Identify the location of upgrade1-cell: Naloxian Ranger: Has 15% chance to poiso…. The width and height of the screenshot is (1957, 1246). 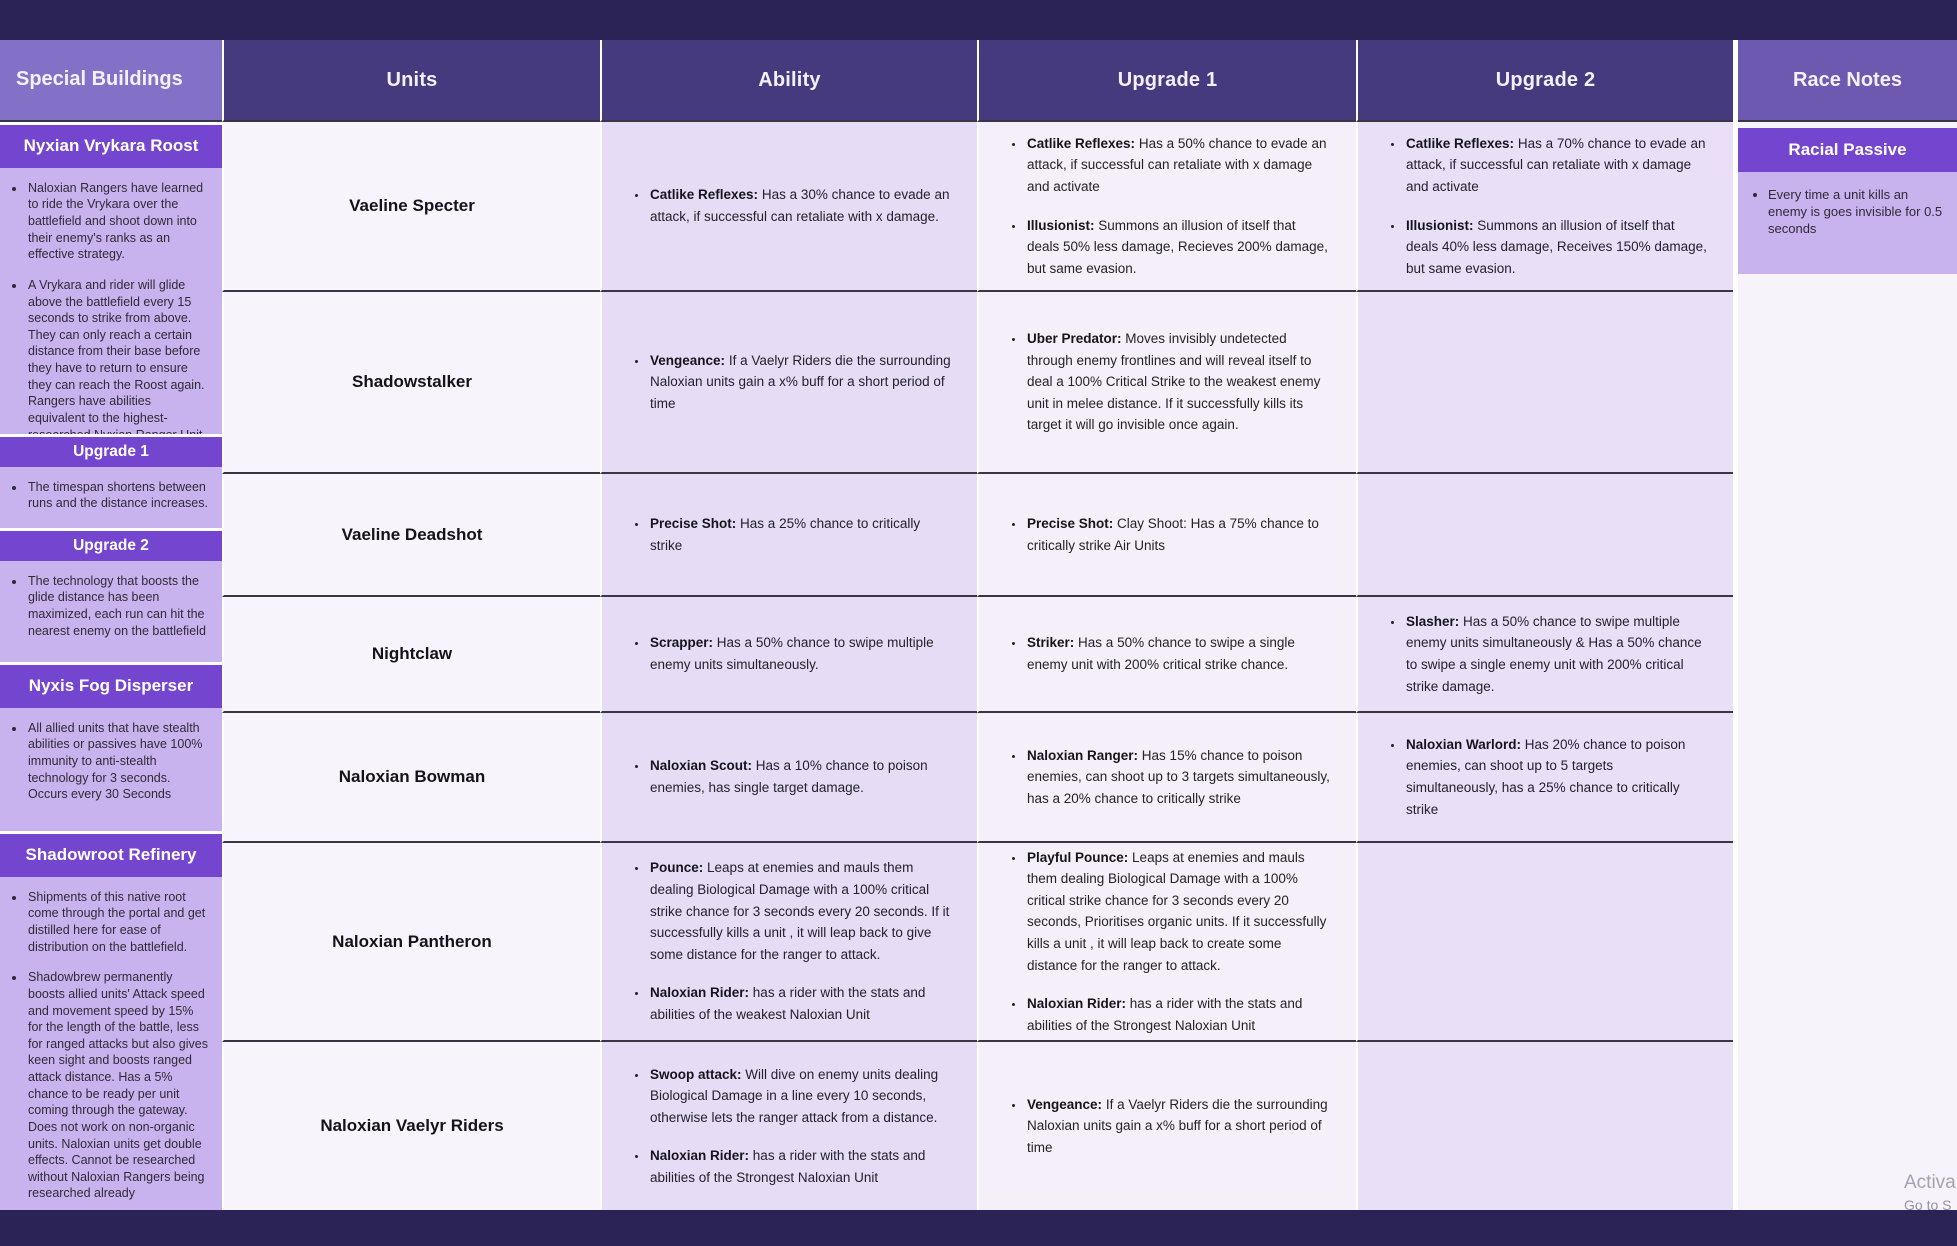
(1166, 778).